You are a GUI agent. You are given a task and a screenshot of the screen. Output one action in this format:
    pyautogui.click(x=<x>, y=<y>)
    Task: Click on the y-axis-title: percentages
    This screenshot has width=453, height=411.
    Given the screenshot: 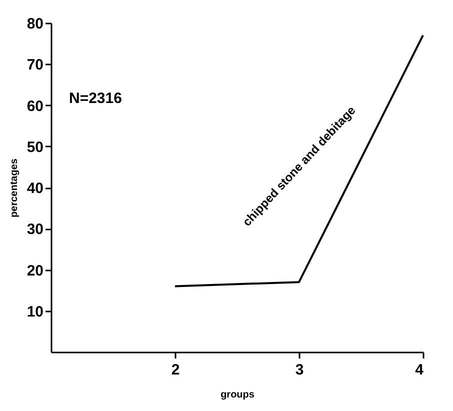 What is the action you would take?
    pyautogui.click(x=14, y=188)
    